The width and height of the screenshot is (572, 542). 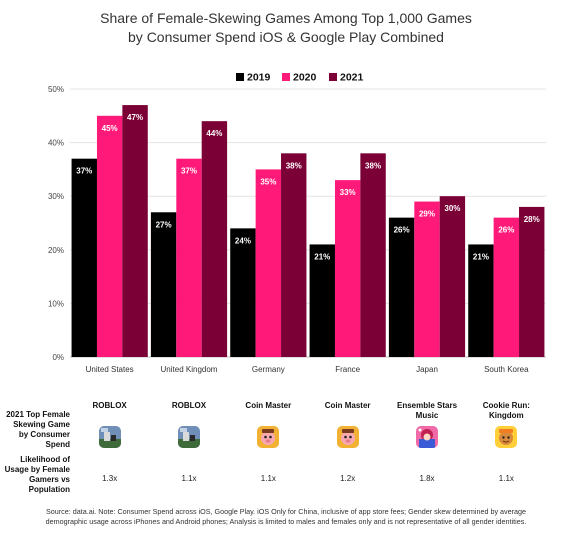 What do you see at coordinates (532, 219) in the screenshot?
I see `data-label: 28%` at bounding box center [532, 219].